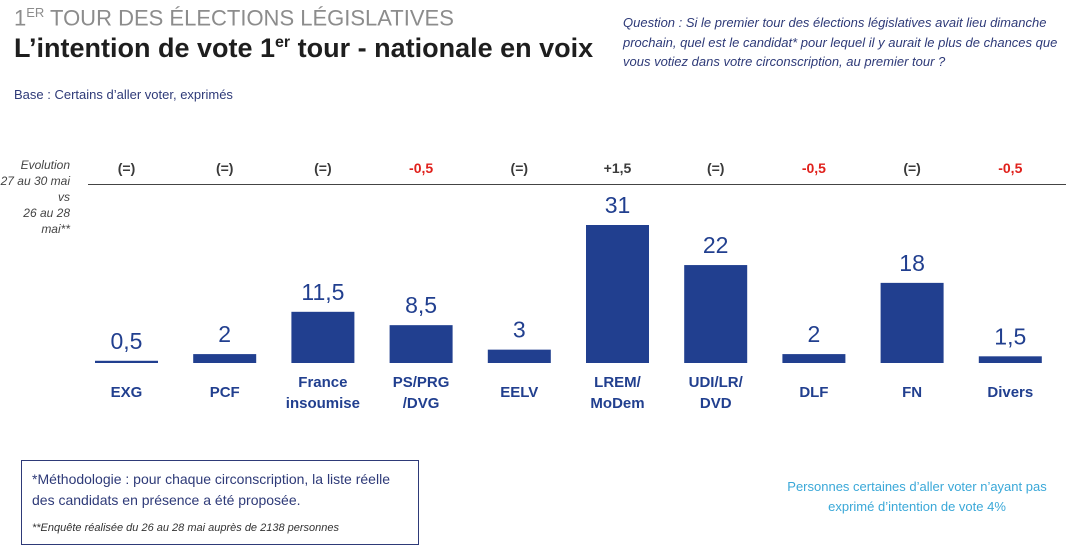  What do you see at coordinates (912, 263) in the screenshot?
I see `data-label: 18` at bounding box center [912, 263].